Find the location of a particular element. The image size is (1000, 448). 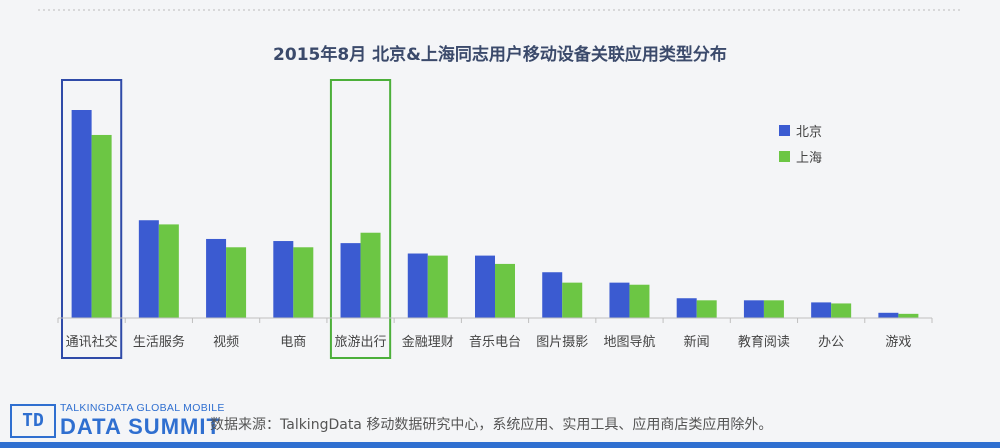

logo-mark: TD is located at coordinates (33, 421).